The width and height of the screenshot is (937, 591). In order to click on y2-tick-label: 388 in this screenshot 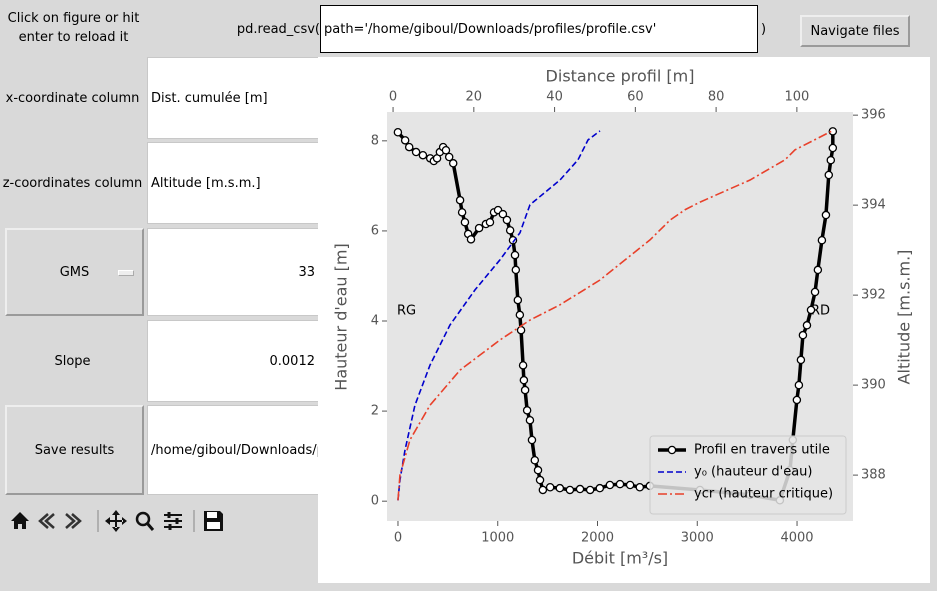, I will do `click(873, 475)`.